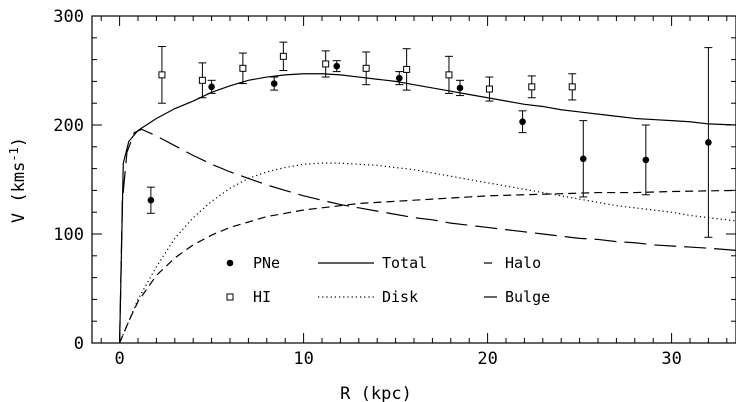  Describe the element at coordinates (527, 297) in the screenshot. I see `legend-bulge-label: Bulge` at that location.